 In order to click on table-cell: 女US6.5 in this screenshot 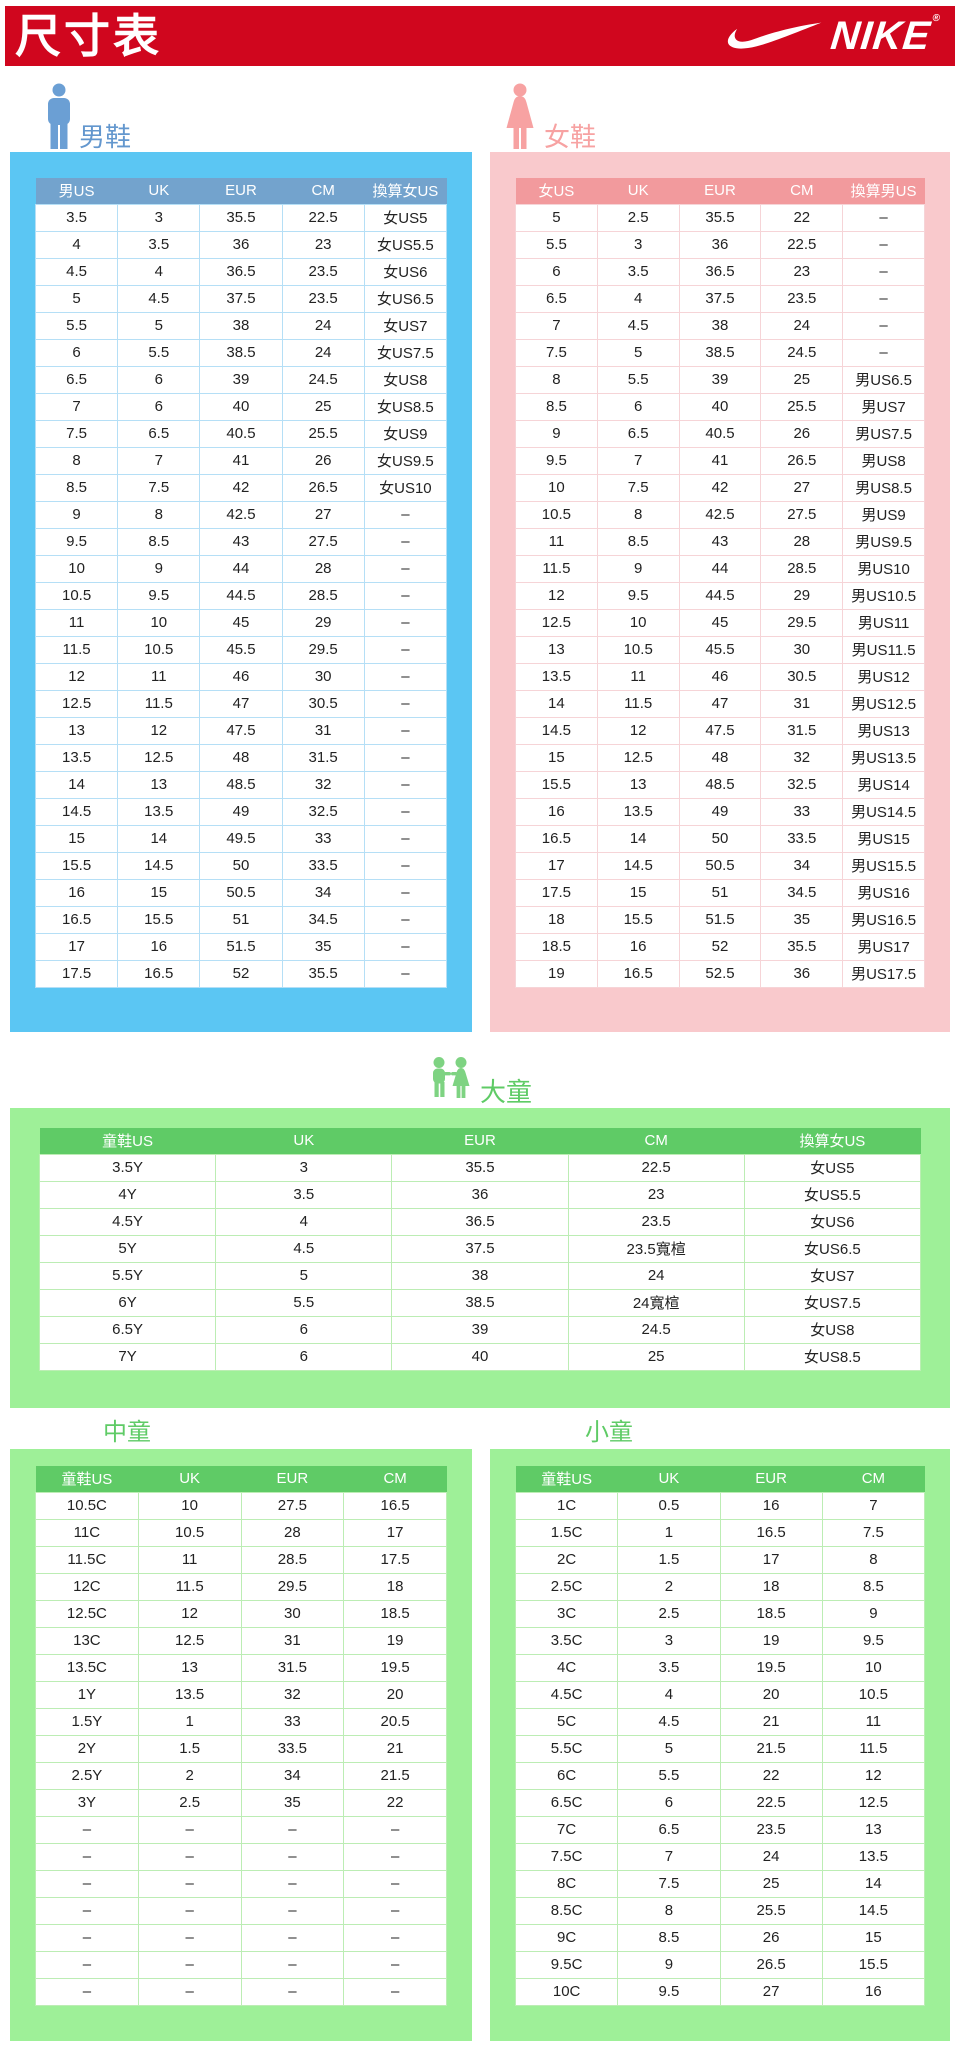, I will do `click(832, 1248)`.